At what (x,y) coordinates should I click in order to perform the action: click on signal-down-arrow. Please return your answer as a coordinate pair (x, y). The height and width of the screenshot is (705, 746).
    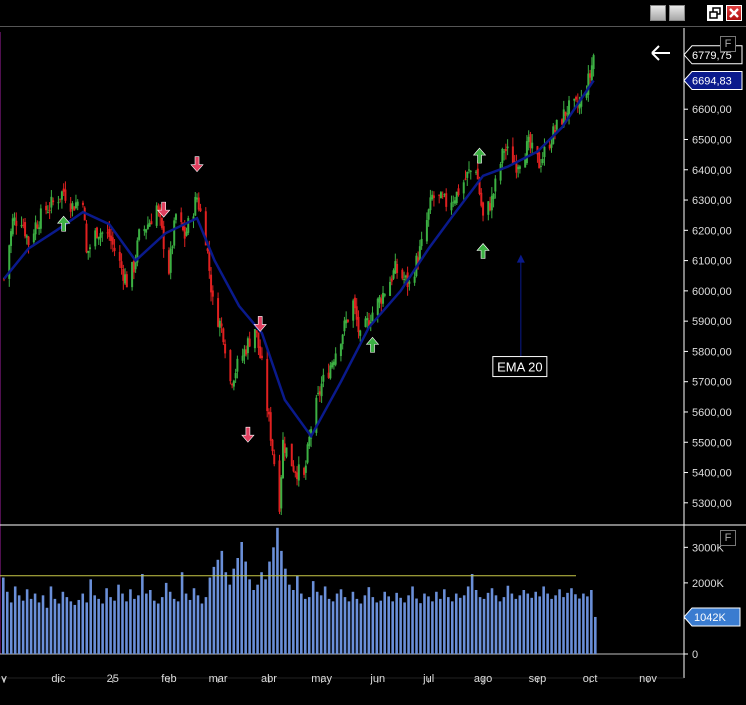
    Looking at the image, I should click on (260, 324).